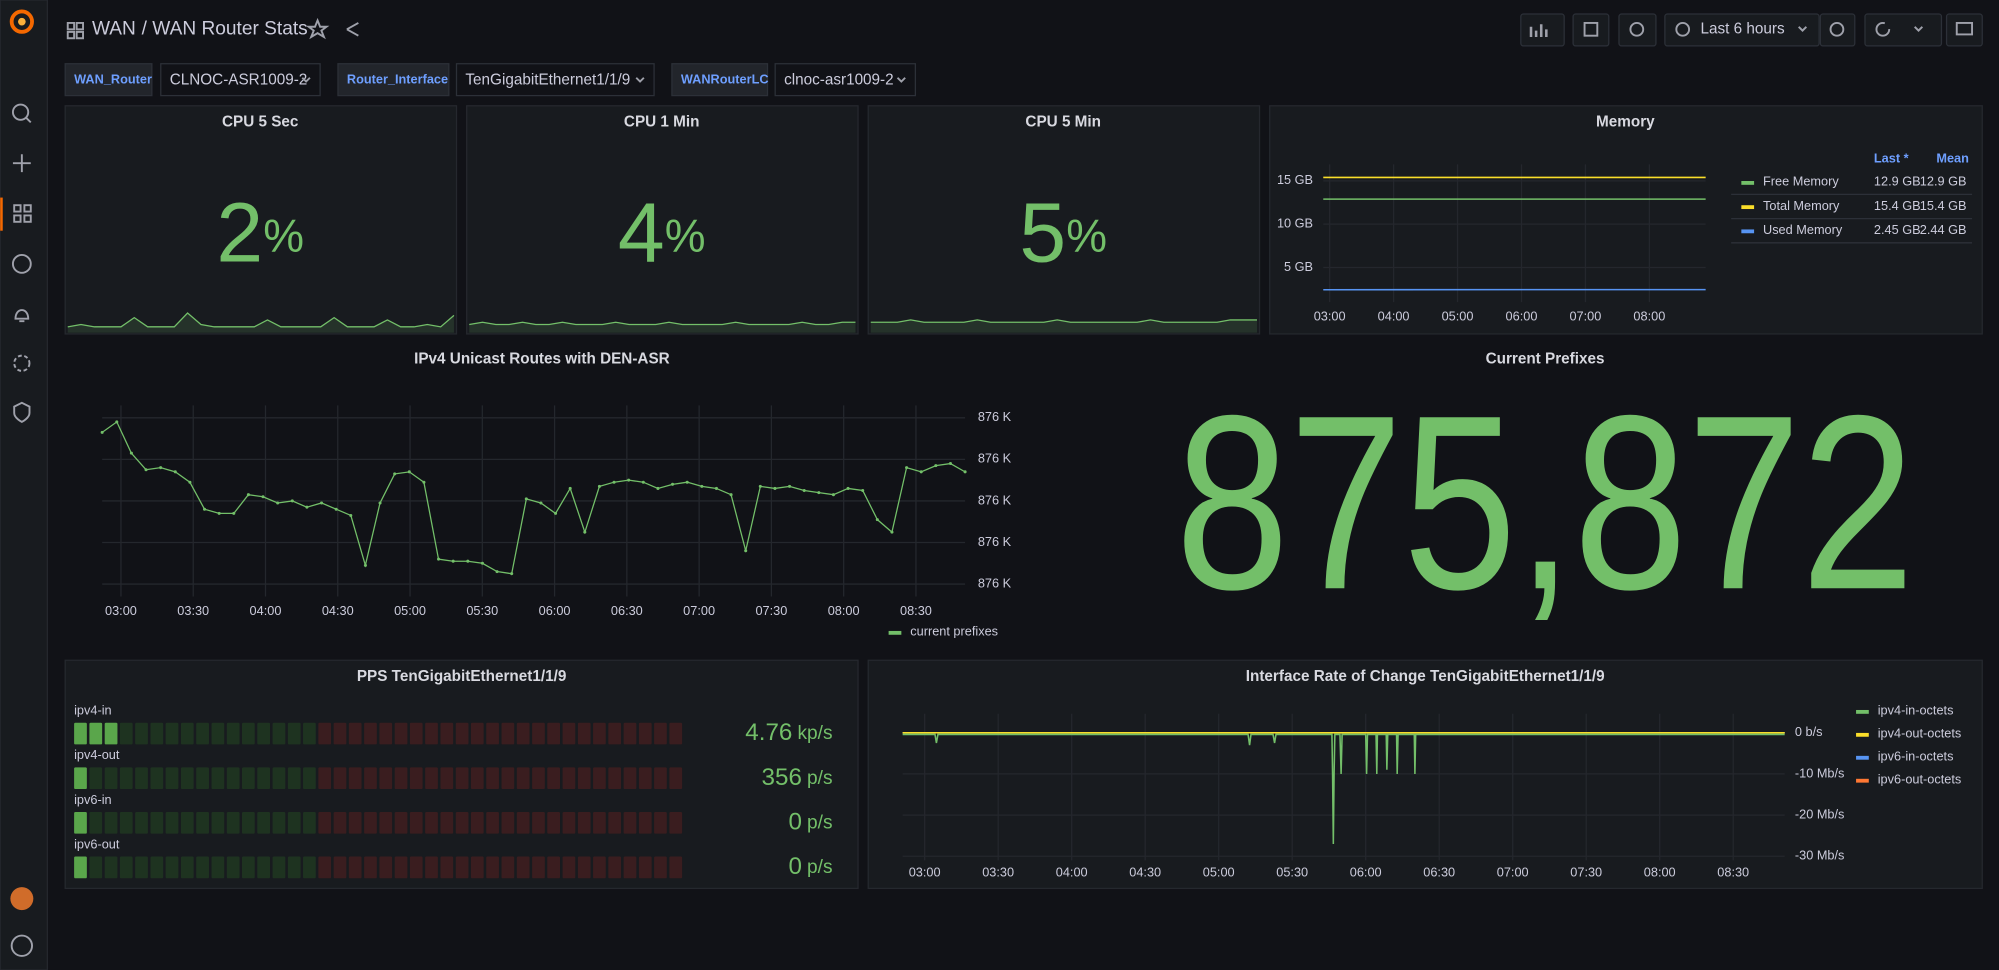 This screenshot has height=970, width=1999. What do you see at coordinates (901, 80) in the screenshot?
I see `chevron` at bounding box center [901, 80].